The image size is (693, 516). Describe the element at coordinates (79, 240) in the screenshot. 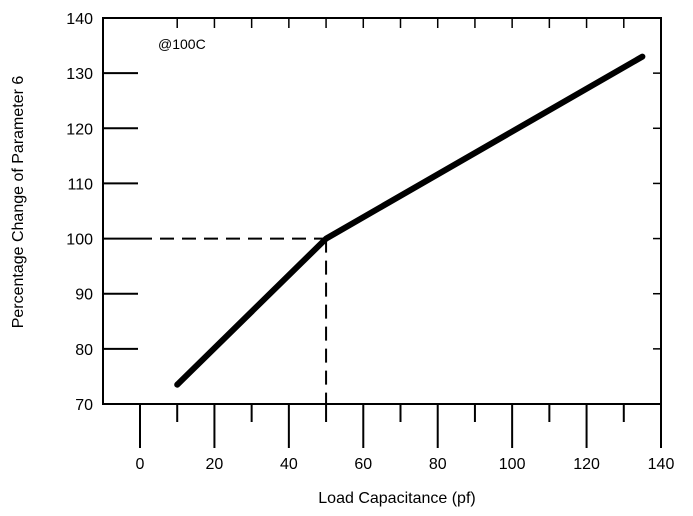

I see `y-tick-label: 100` at that location.